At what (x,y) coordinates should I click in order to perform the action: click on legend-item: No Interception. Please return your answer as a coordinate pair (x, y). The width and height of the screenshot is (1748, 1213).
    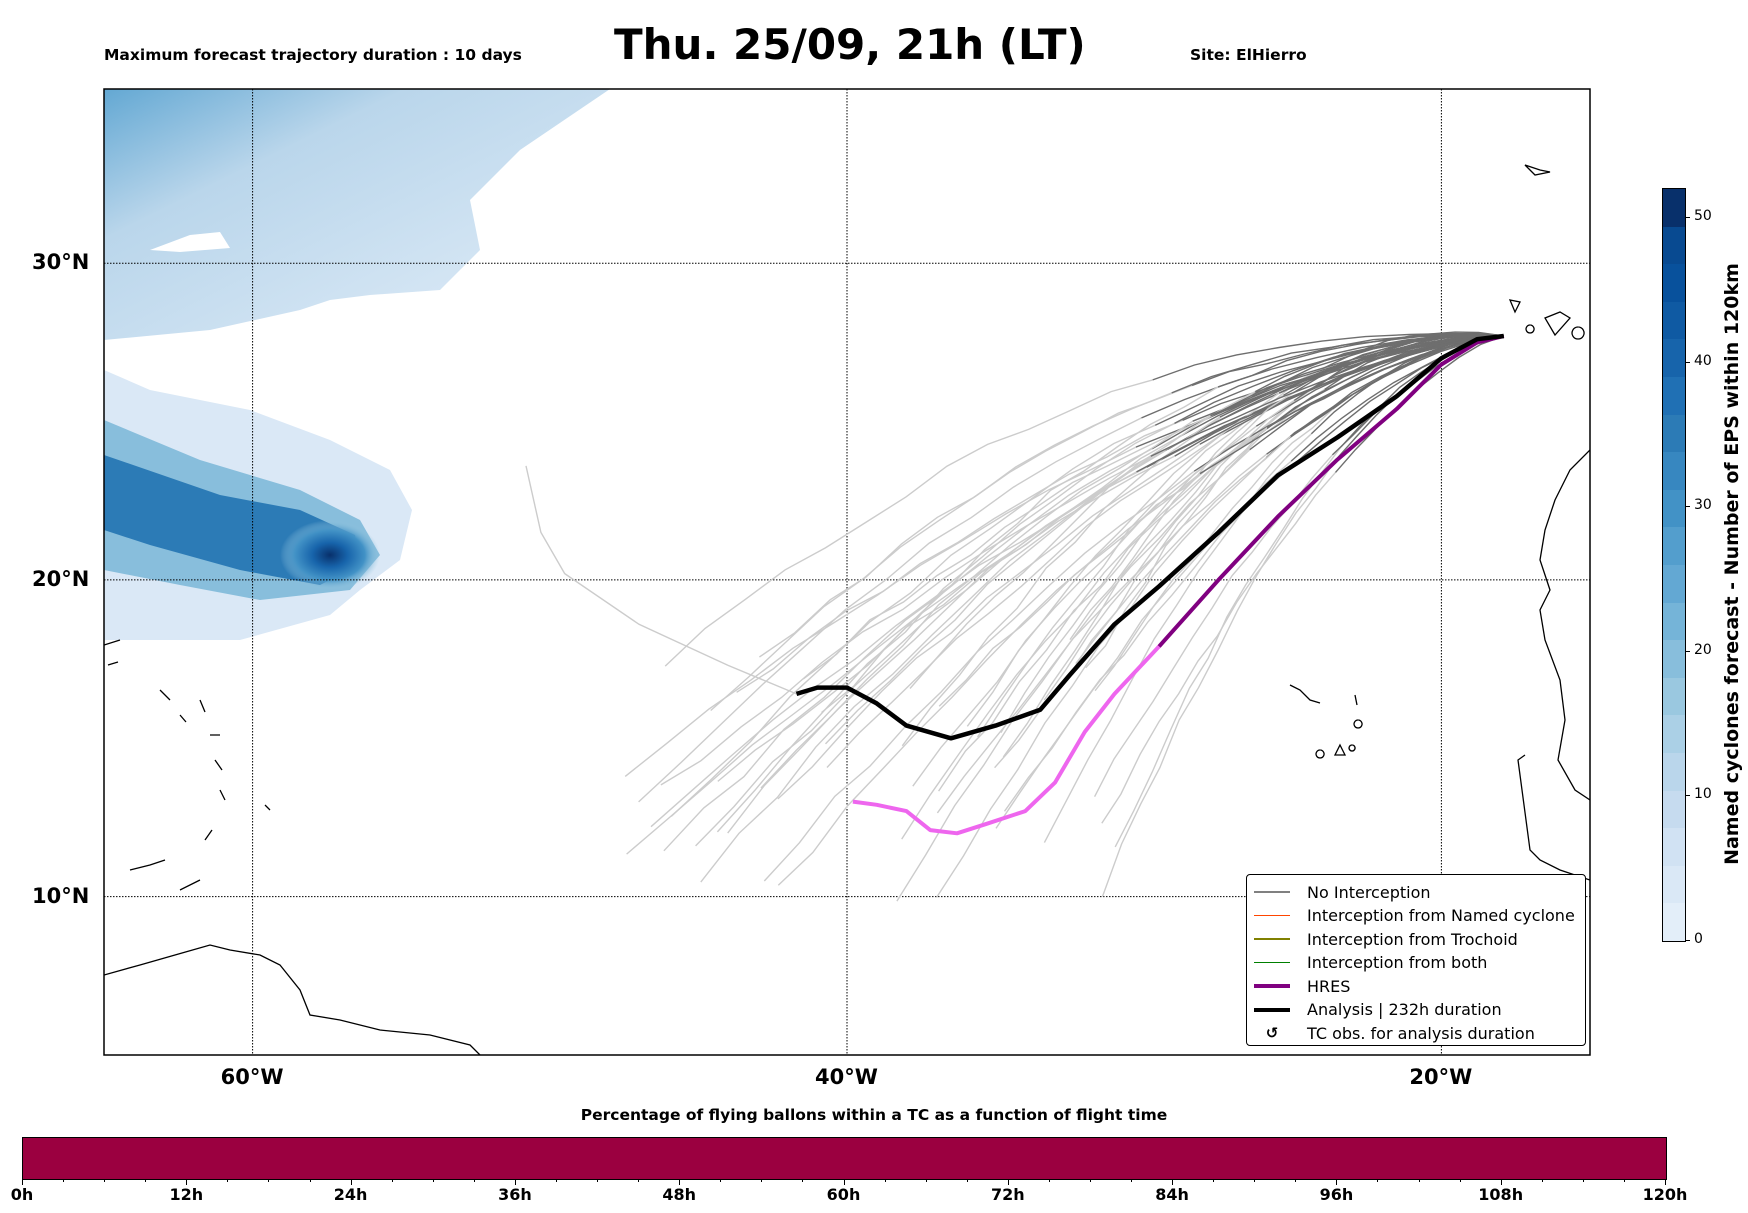
    Looking at the image, I should click on (1339, 892).